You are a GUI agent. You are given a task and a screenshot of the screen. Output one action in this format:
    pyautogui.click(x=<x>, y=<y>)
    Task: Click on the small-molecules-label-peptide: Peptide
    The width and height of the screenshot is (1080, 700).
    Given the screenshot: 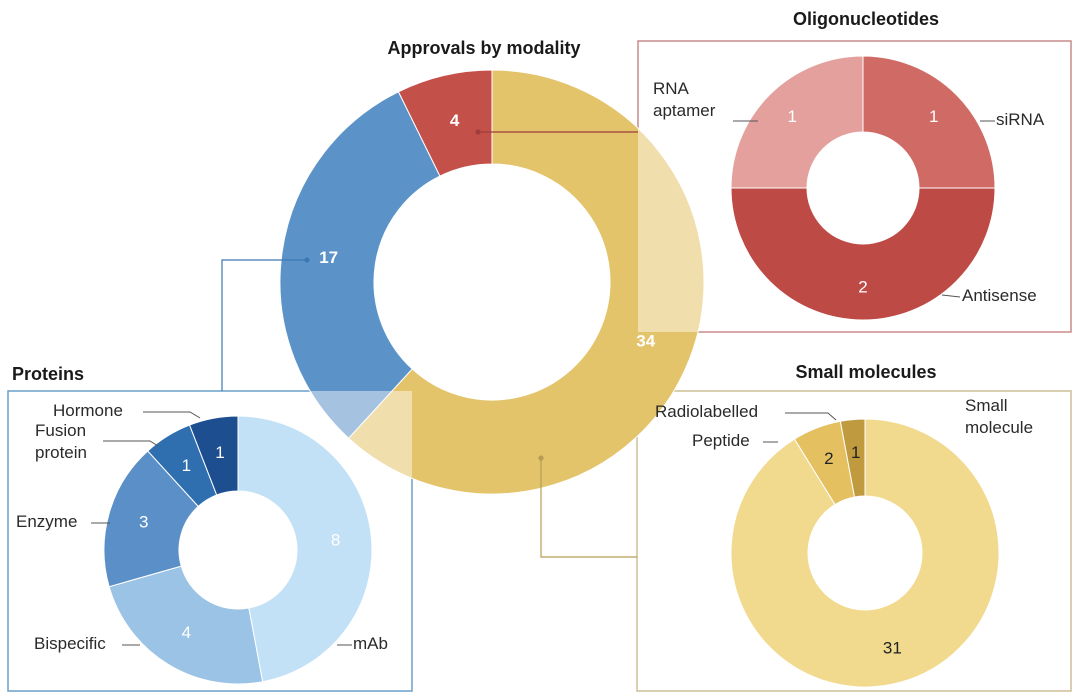 What is the action you would take?
    pyautogui.click(x=721, y=440)
    